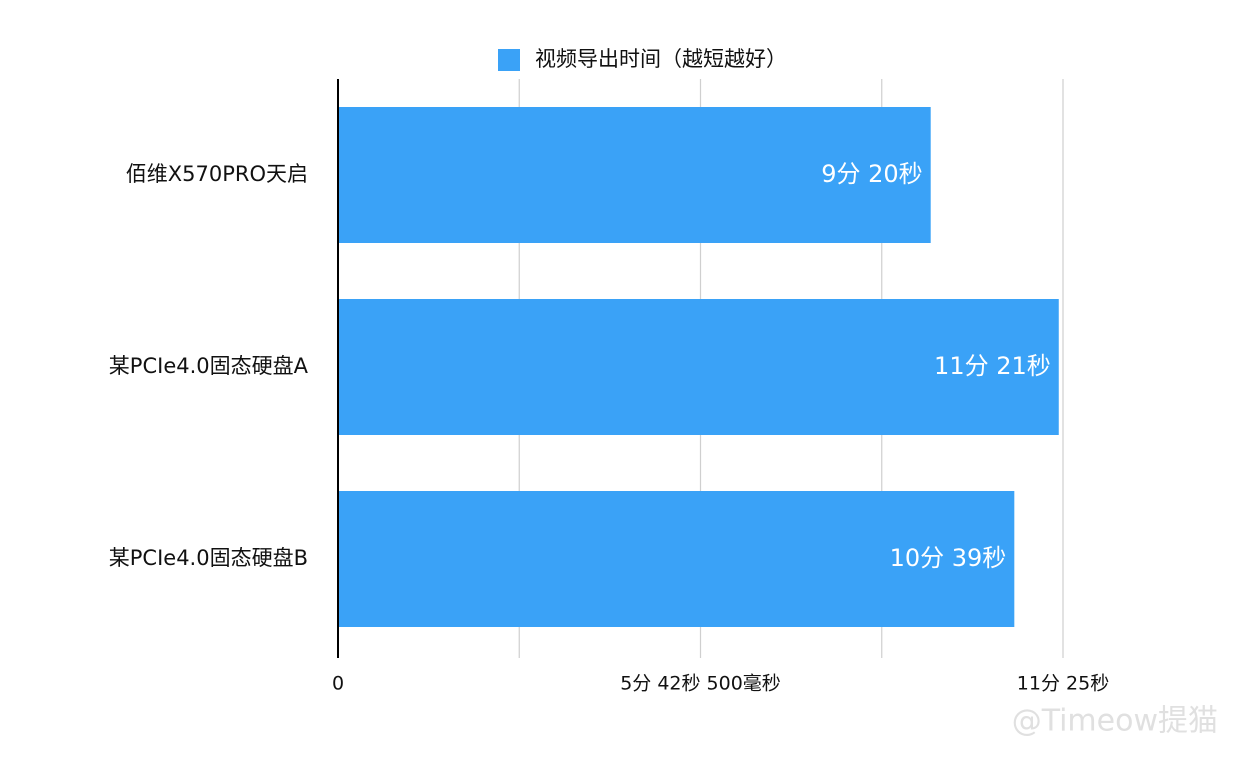 The height and width of the screenshot is (766, 1242). I want to click on x-tick-label: 5分 42秒 500毫秒, so click(700, 684).